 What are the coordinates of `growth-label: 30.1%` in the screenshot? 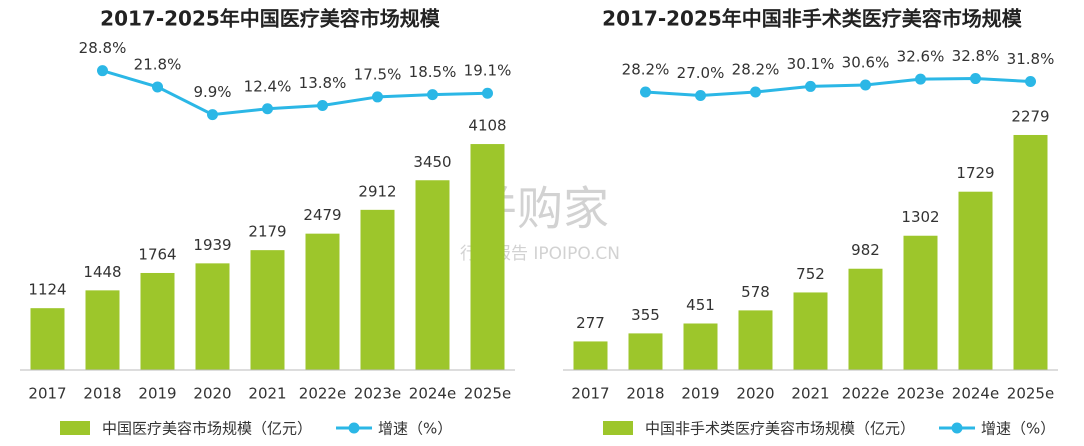 It's located at (811, 64).